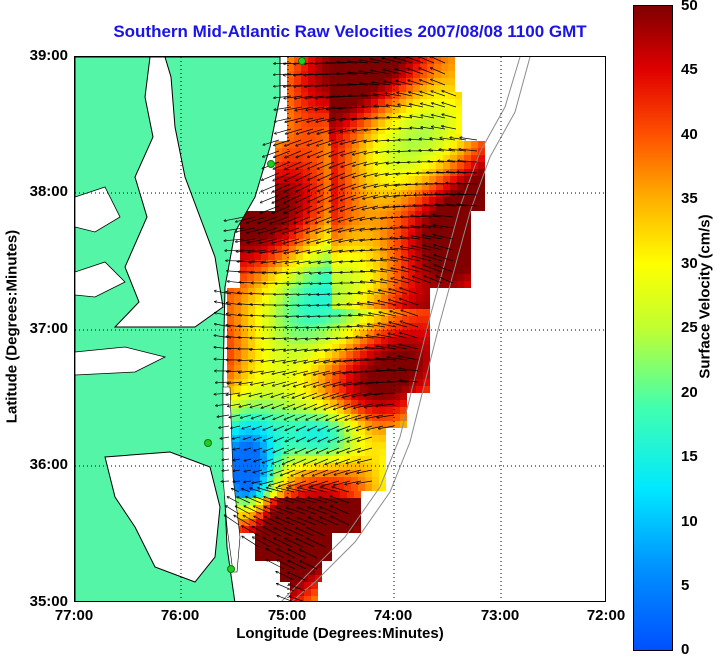  I want to click on x-tick-label: 74:00, so click(393, 615).